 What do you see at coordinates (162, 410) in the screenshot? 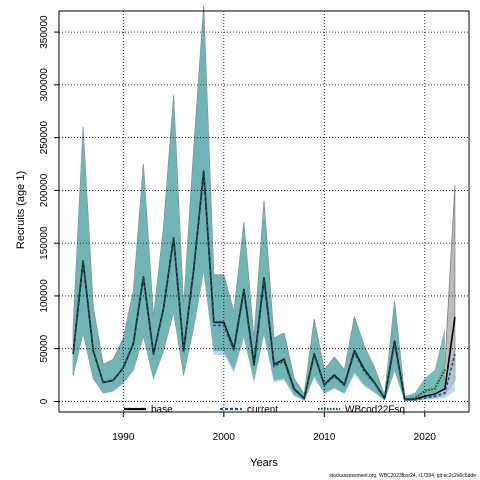
I see `legend-label-base: base` at bounding box center [162, 410].